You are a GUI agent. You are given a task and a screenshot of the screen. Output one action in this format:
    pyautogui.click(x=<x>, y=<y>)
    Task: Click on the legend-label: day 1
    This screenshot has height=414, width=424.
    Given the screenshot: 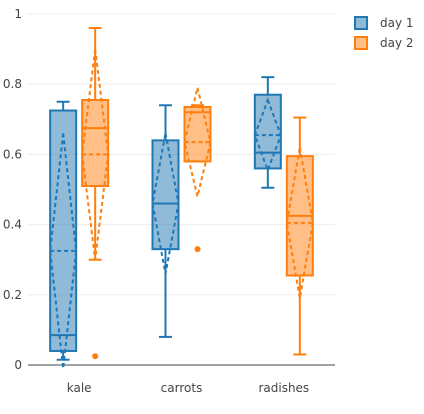 What is the action you would take?
    pyautogui.click(x=397, y=23)
    